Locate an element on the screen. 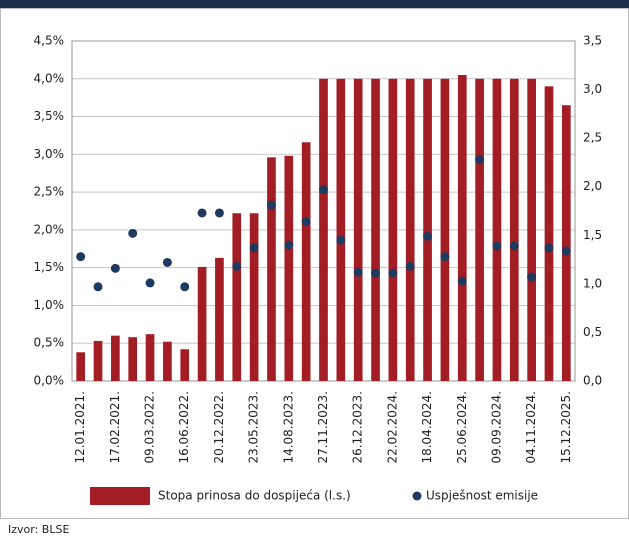 The height and width of the screenshot is (545, 629). x-tick-label: 27.11.2023. is located at coordinates (323, 427).